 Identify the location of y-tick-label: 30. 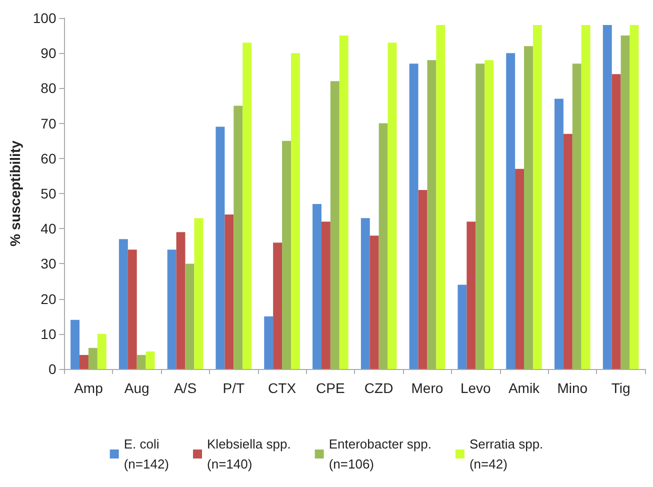
(48, 264).